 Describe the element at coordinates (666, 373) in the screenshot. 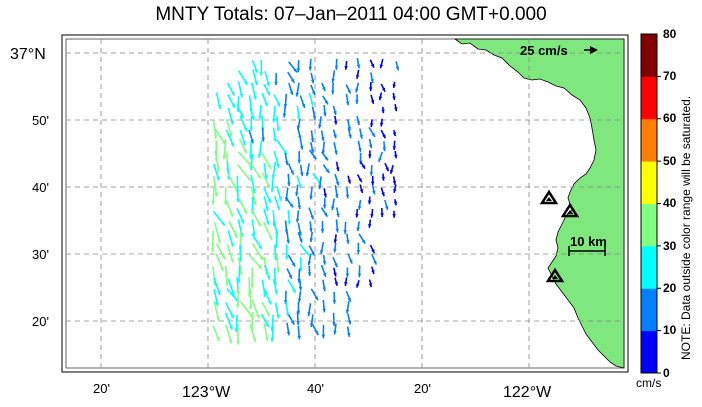

I see `colorbar-tick-0: 0` at that location.